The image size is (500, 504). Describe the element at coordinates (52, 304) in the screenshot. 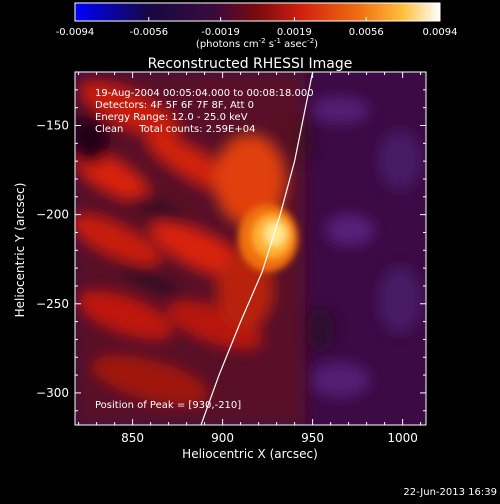

I see `y-tick-label: −250` at that location.